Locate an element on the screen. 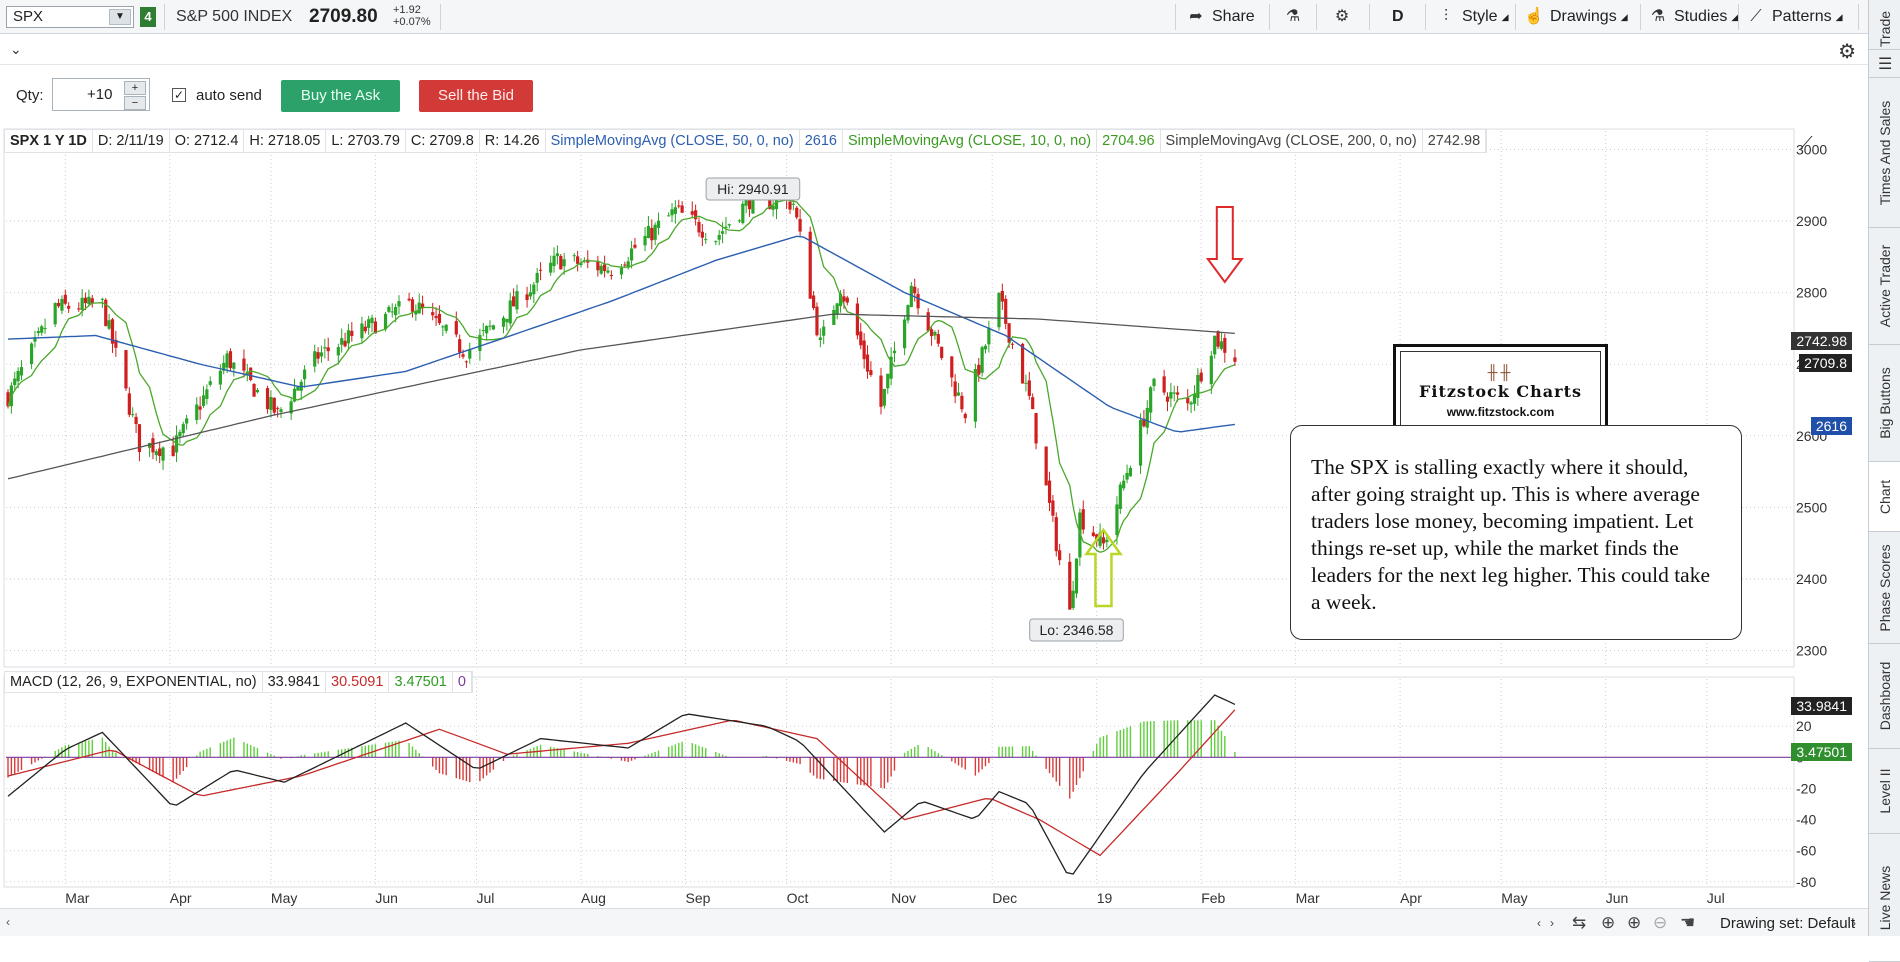 The image size is (1900, 962). scroll-right-icon: › is located at coordinates (1552, 923).